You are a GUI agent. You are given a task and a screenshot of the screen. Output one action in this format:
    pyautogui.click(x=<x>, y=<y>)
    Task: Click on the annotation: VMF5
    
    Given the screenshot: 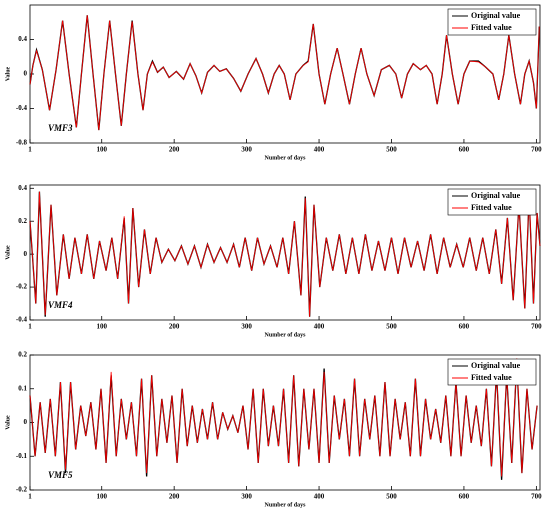 What is the action you would take?
    pyautogui.click(x=60, y=475)
    